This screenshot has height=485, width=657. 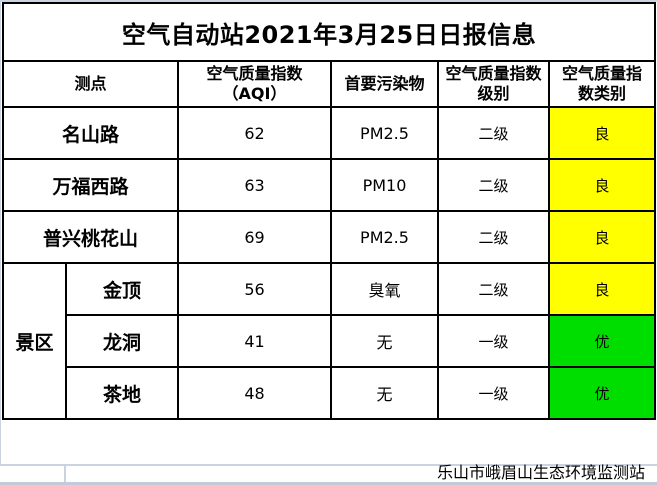 I want to click on table-row: 名山路 62 PM2.5 二级 良, so click(x=329, y=133).